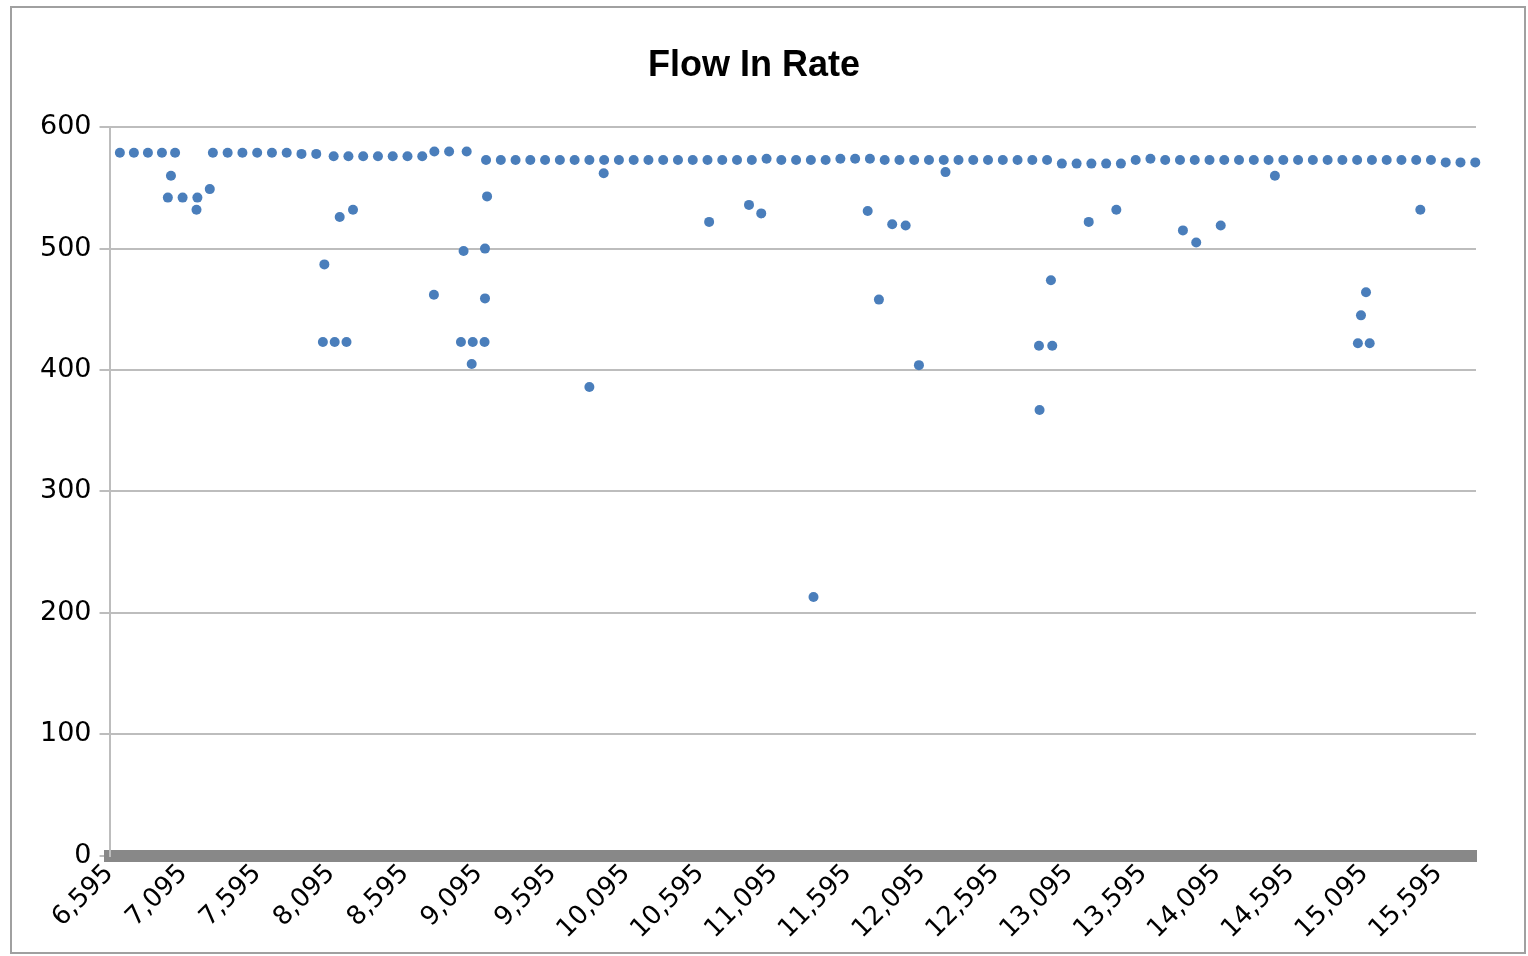  I want to click on chart-title: Flow In Rate, so click(754, 63).